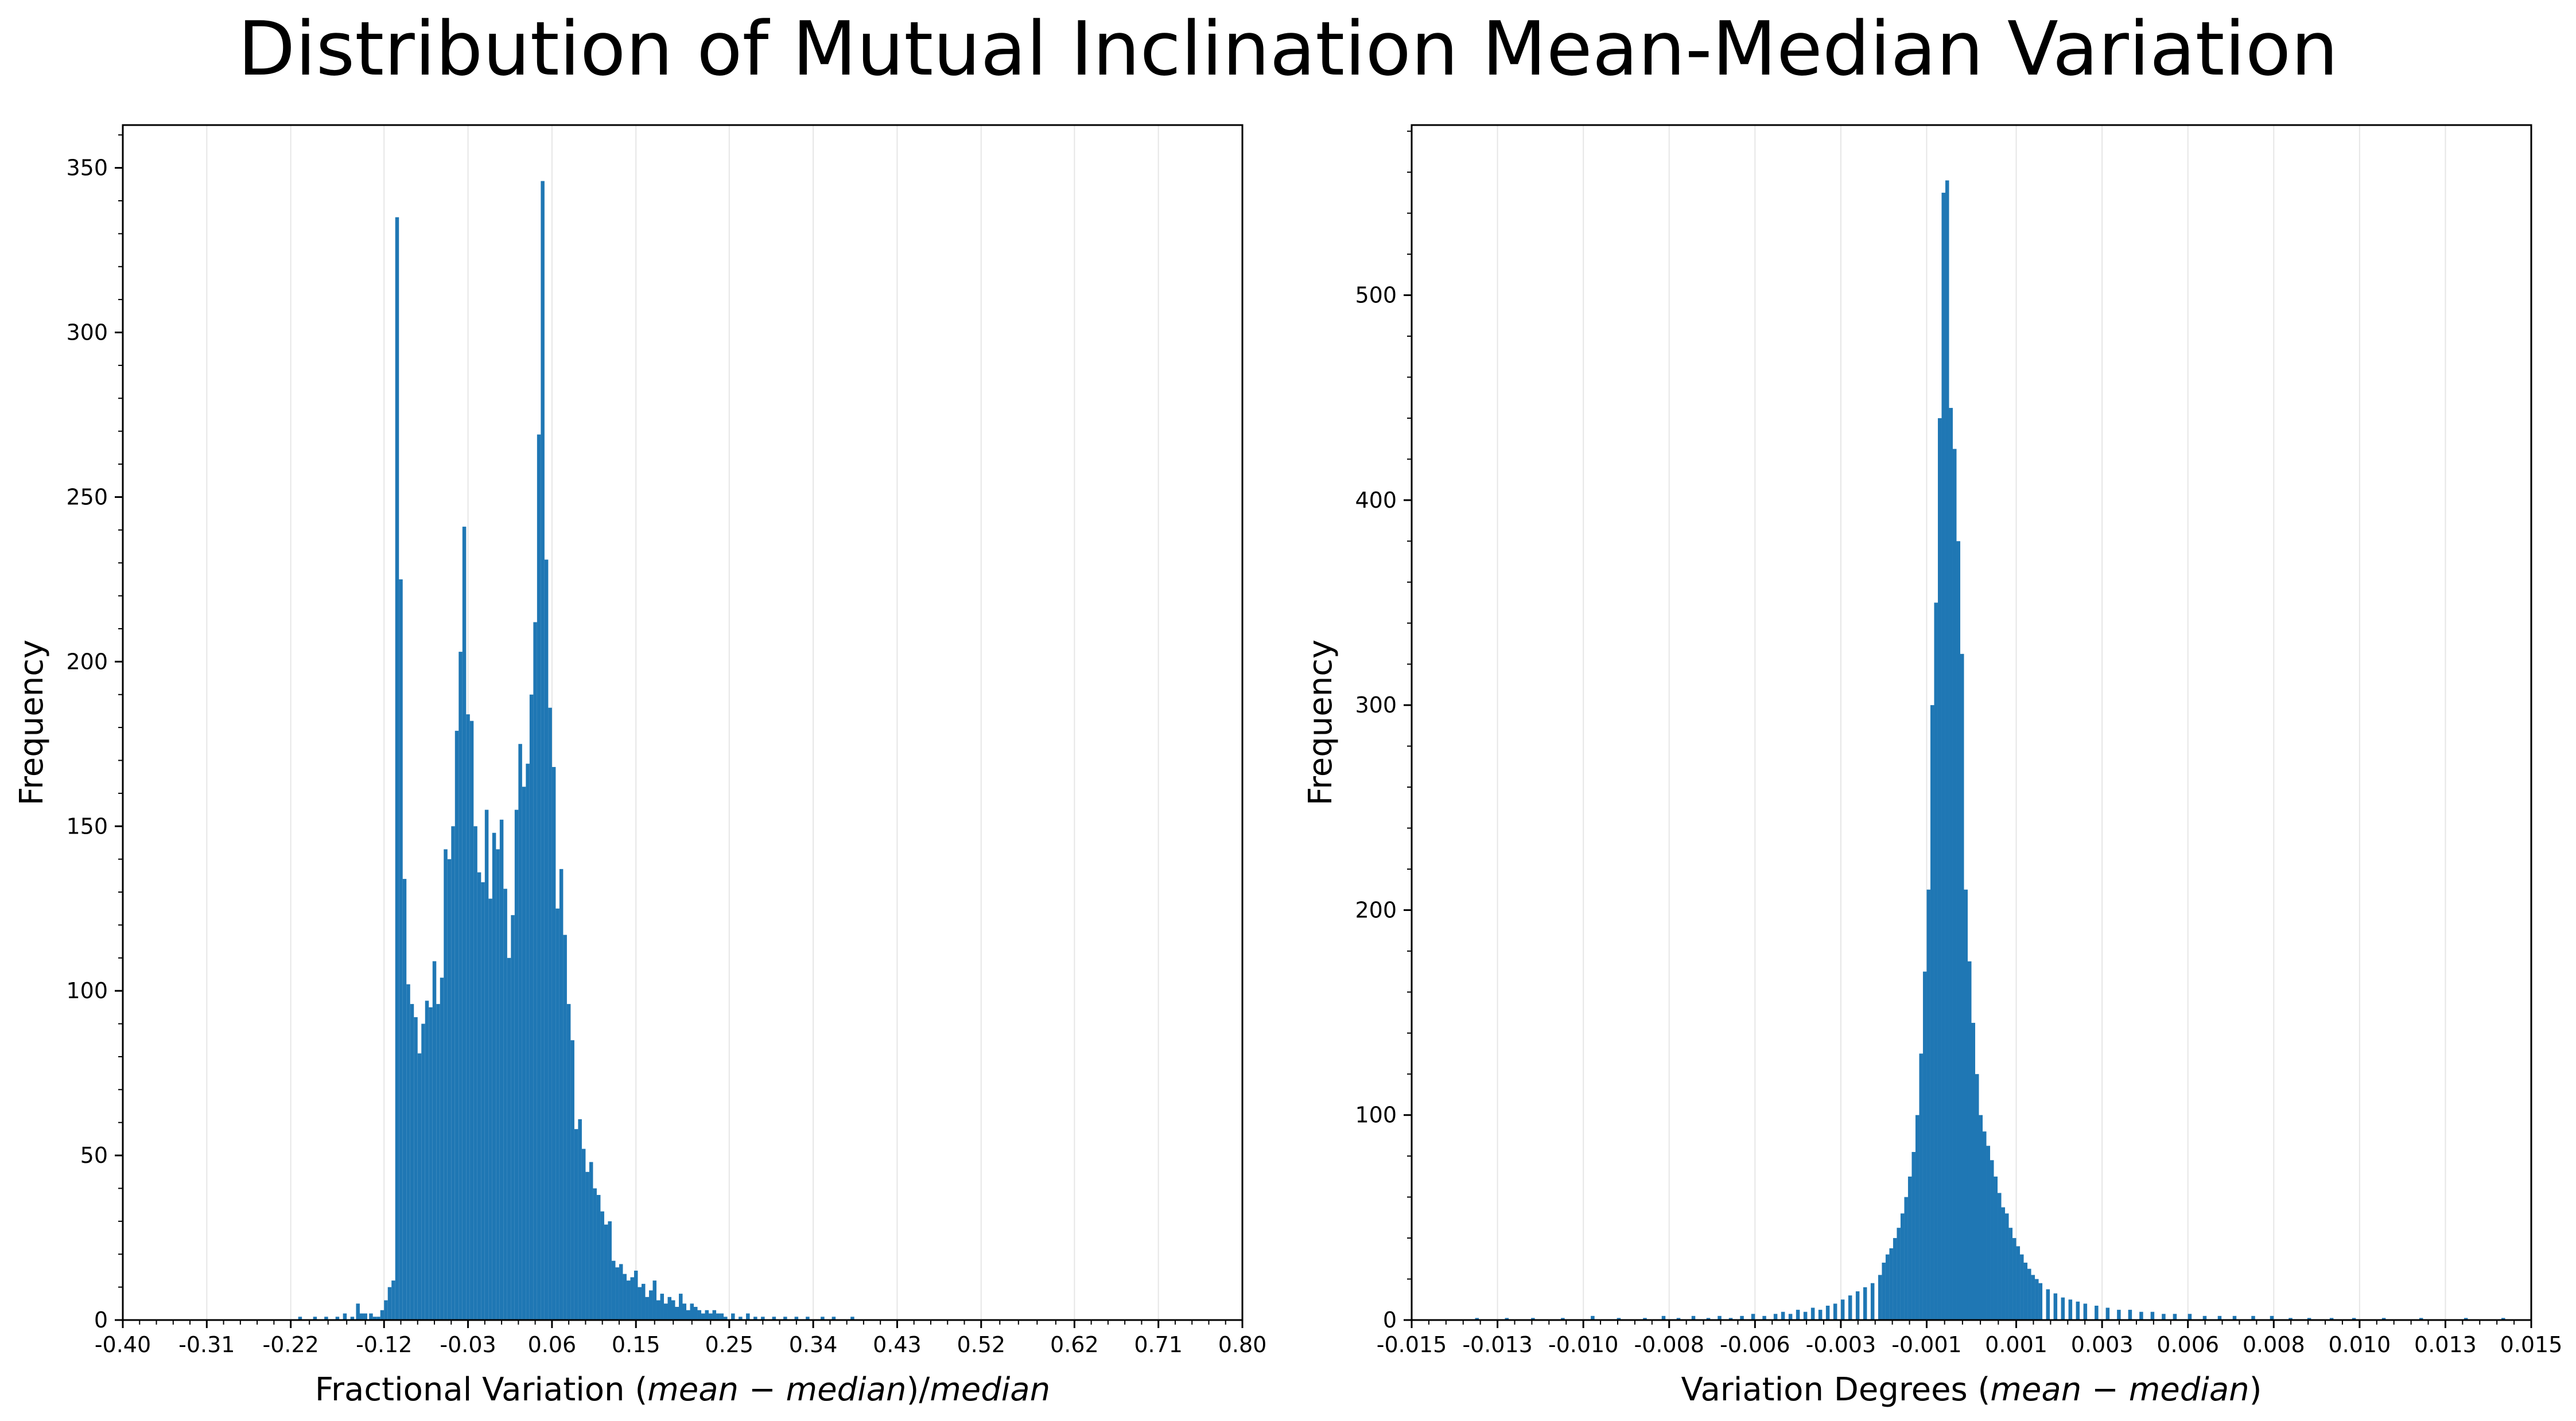 This screenshot has height=1421, width=2576. Describe the element at coordinates (1242, 1344) in the screenshot. I see `x-tick-label: 0.80` at that location.